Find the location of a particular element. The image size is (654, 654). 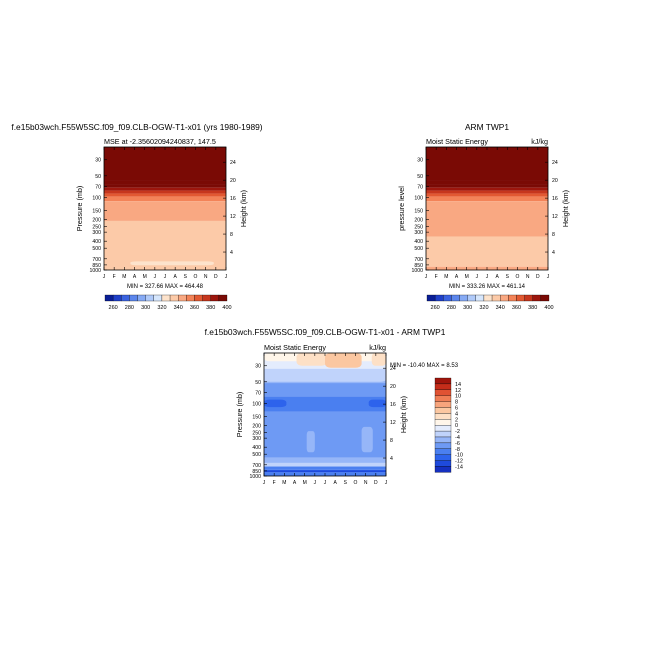

chart-title: ARM TWP1 is located at coordinates (487, 127).